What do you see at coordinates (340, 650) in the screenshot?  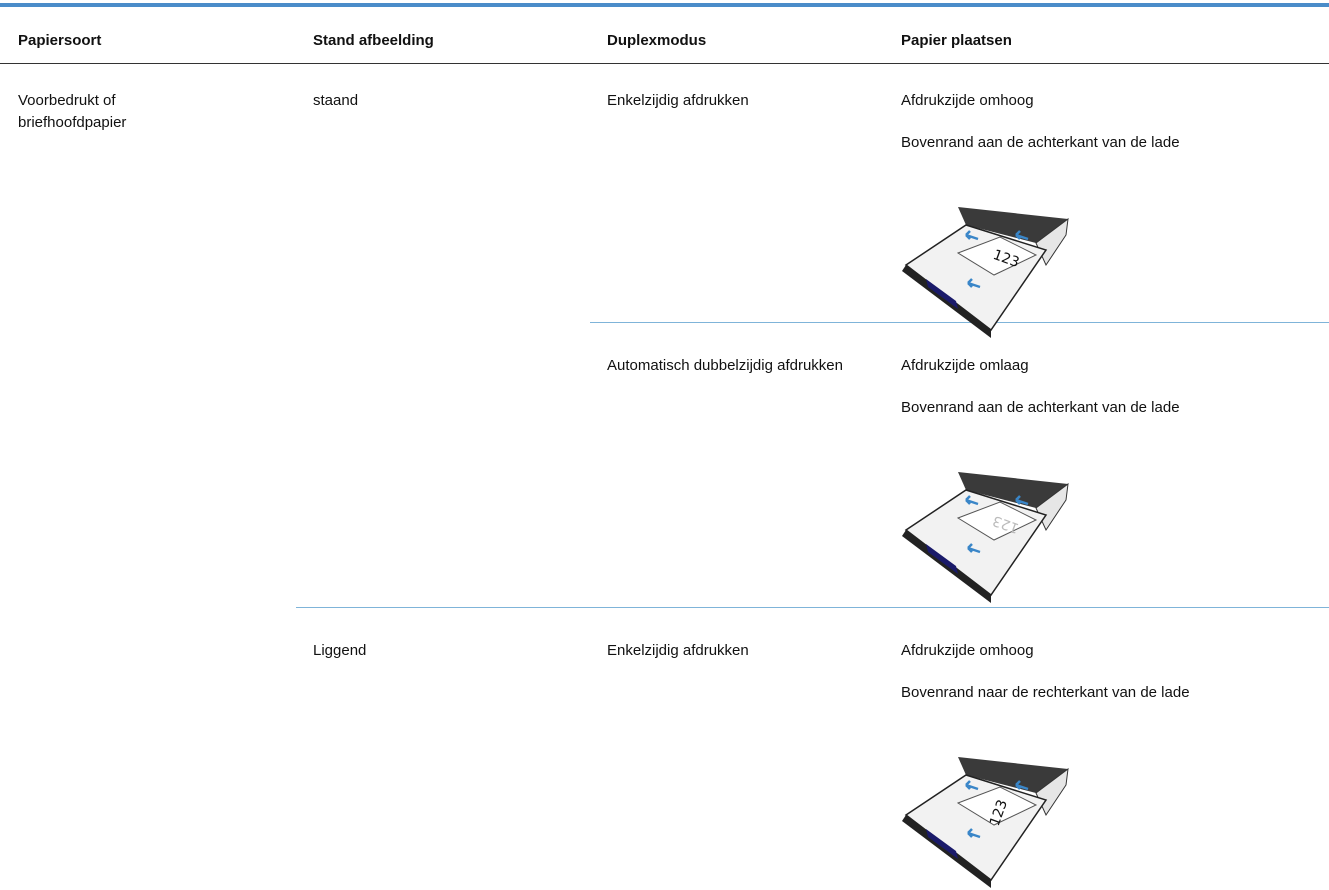 I see `cell-text: Liggend` at bounding box center [340, 650].